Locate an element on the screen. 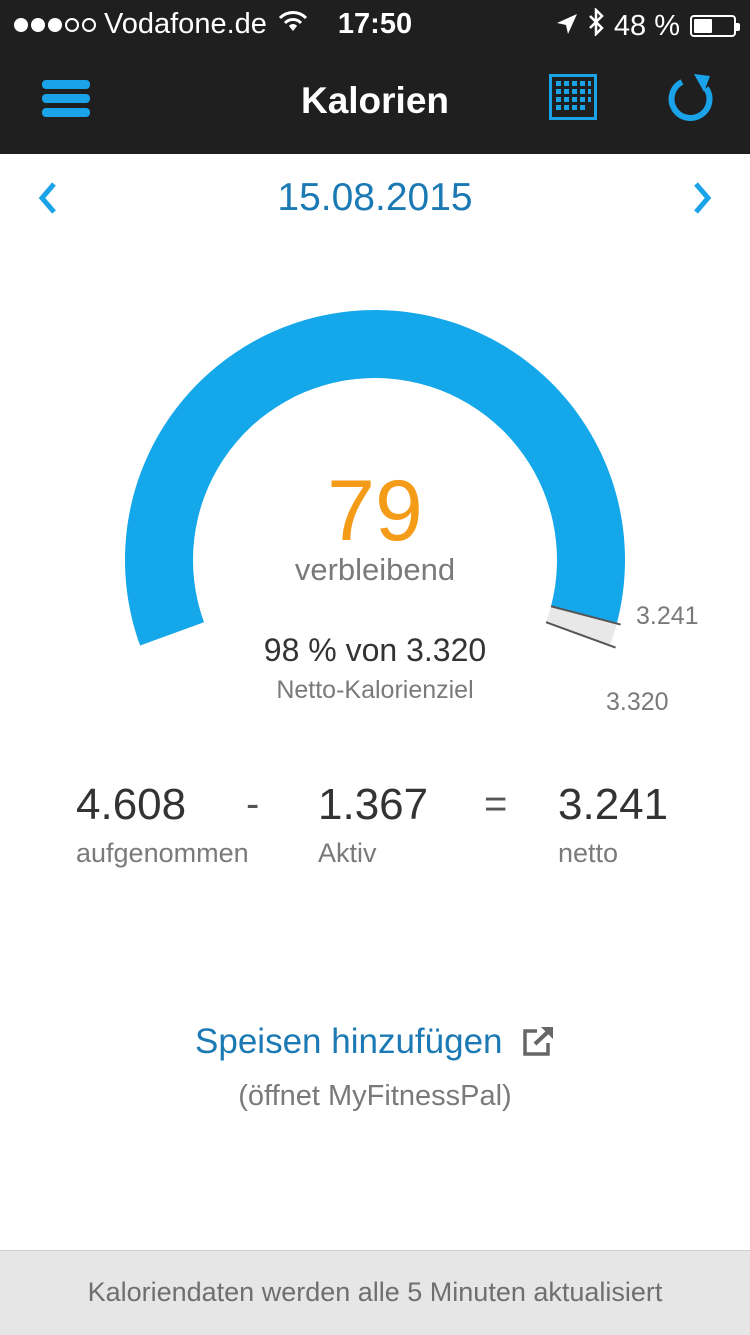 This screenshot has height=1335, width=750. status-right: 48 % is located at coordinates (648, 25).